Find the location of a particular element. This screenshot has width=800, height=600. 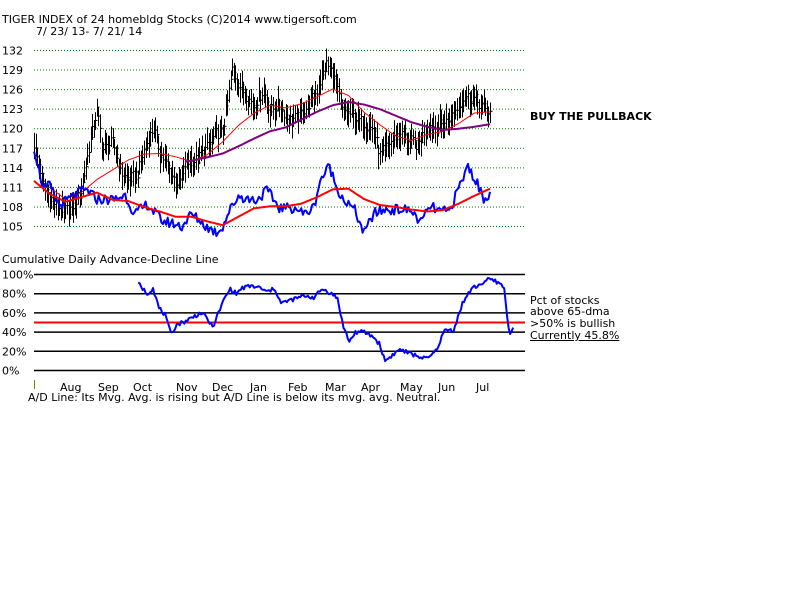

month-label-mar: Mar is located at coordinates (335, 387).